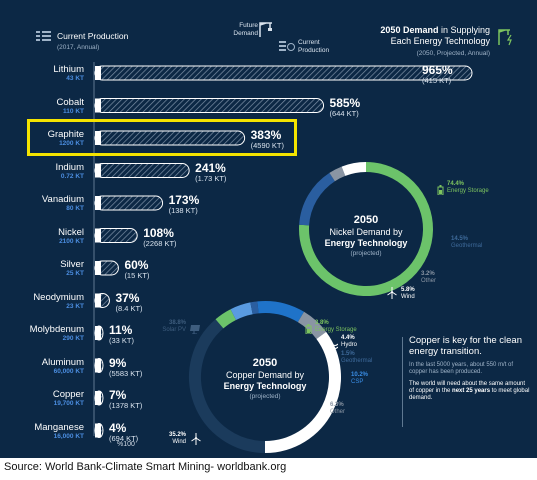 The height and width of the screenshot is (480, 537). I want to click on copper-wind-name: Wind, so click(179, 442).